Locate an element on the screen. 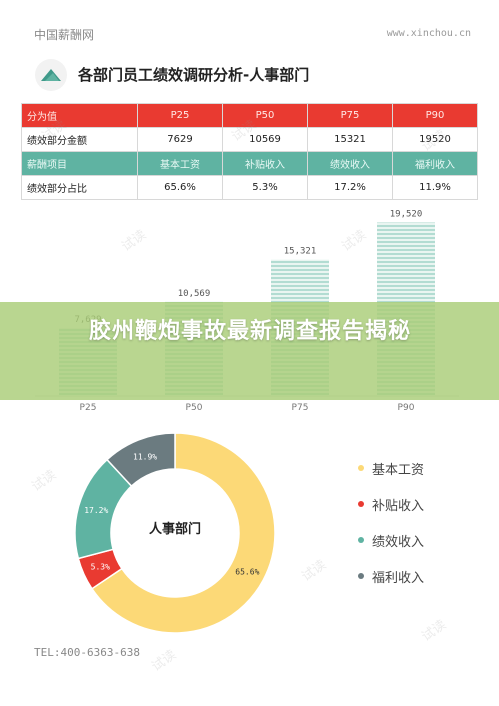 The image size is (499, 706). bar-value-label: 15,321 is located at coordinates (300, 252).